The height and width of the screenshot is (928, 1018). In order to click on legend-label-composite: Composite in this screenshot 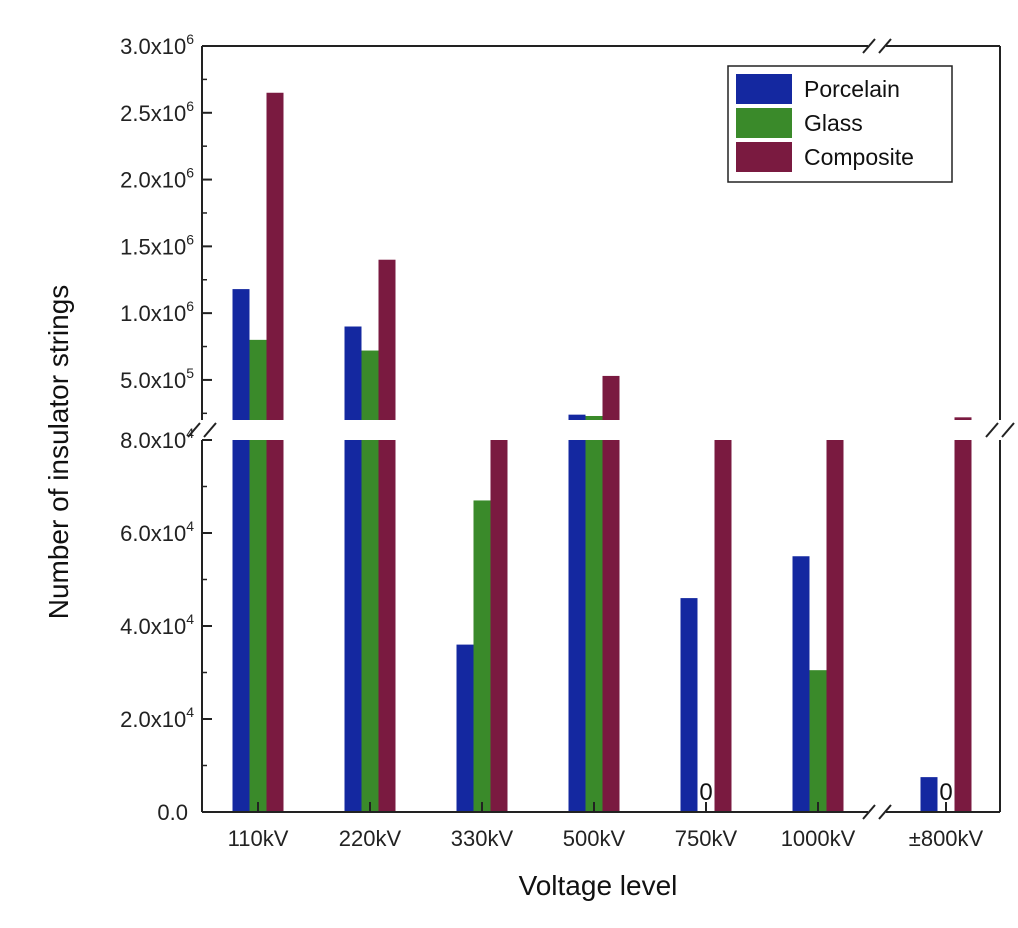, I will do `click(859, 157)`.